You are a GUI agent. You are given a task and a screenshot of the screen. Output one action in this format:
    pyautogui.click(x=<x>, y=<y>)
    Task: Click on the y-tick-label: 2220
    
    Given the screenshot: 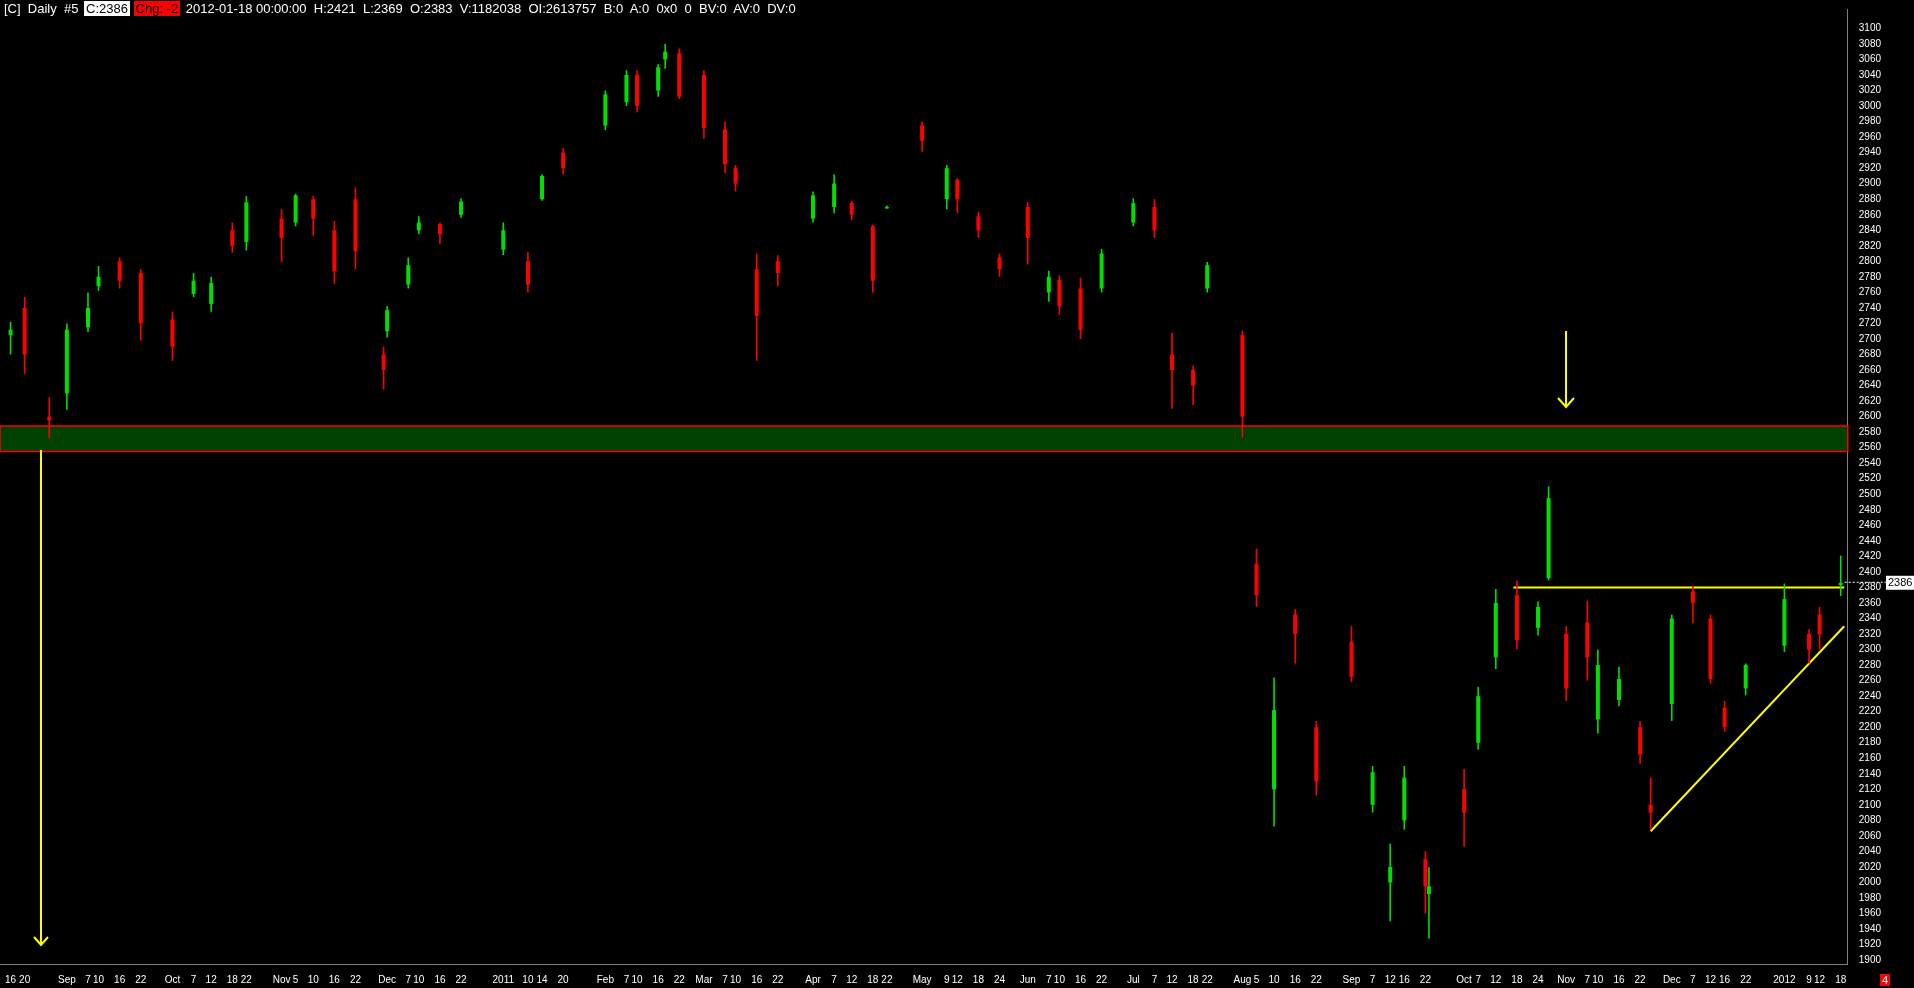 What is the action you would take?
    pyautogui.click(x=1870, y=711)
    